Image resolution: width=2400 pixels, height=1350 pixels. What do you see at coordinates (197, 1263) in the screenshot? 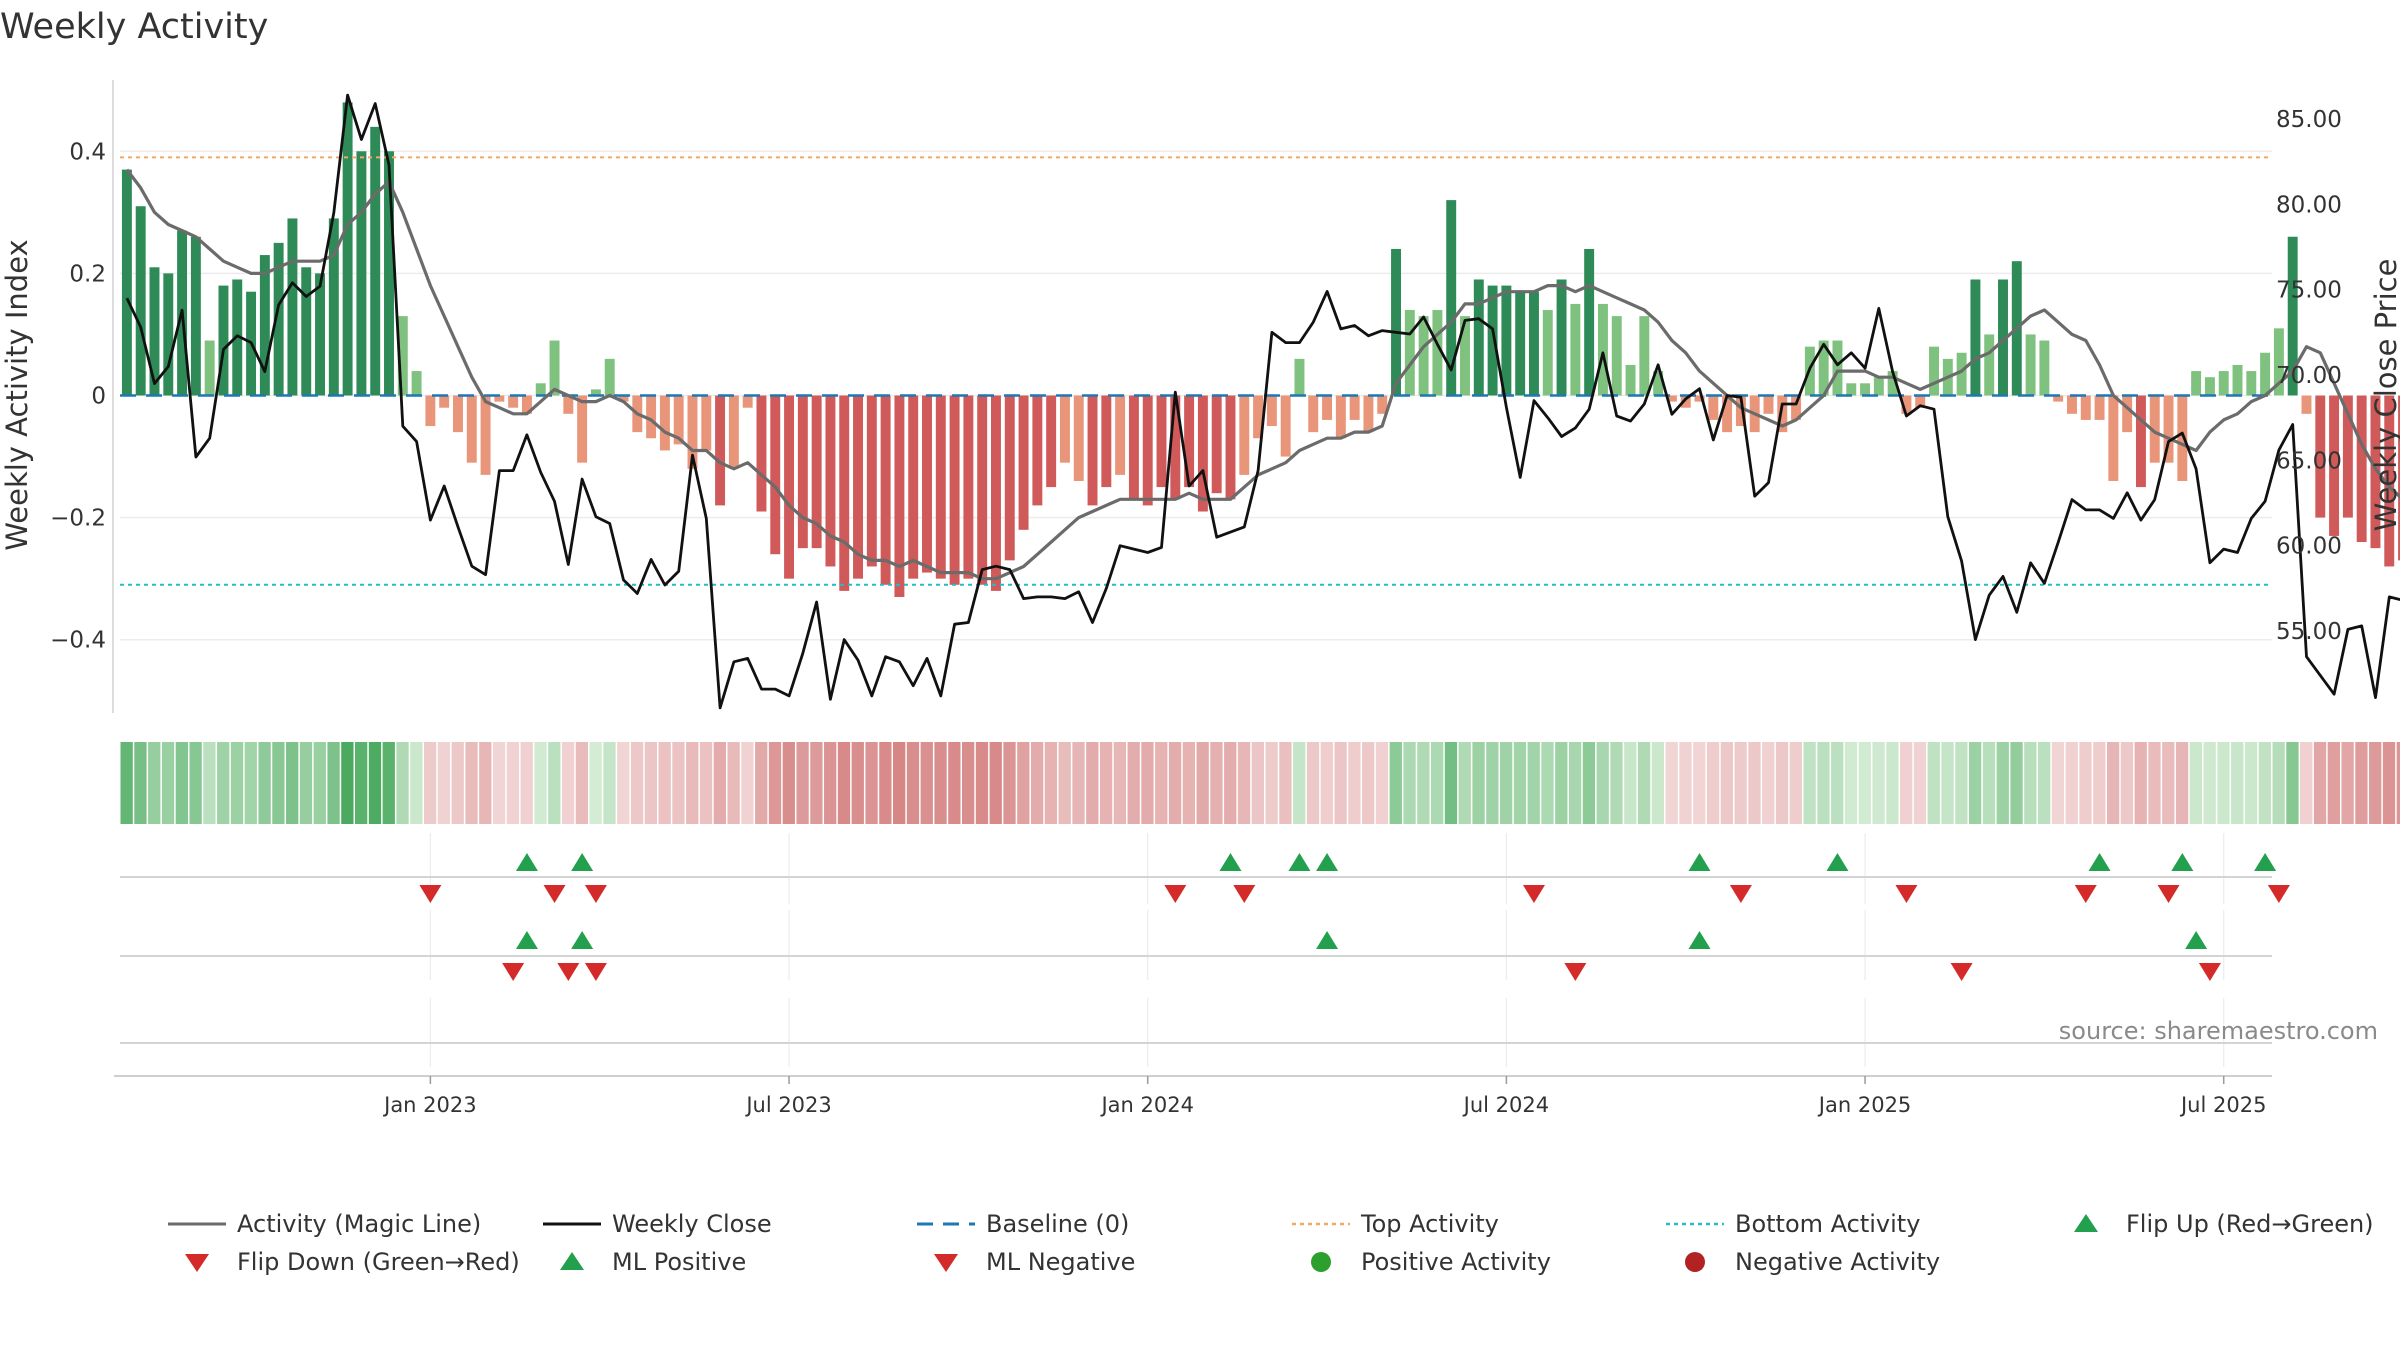
I see `triangle-down-icon` at bounding box center [197, 1263].